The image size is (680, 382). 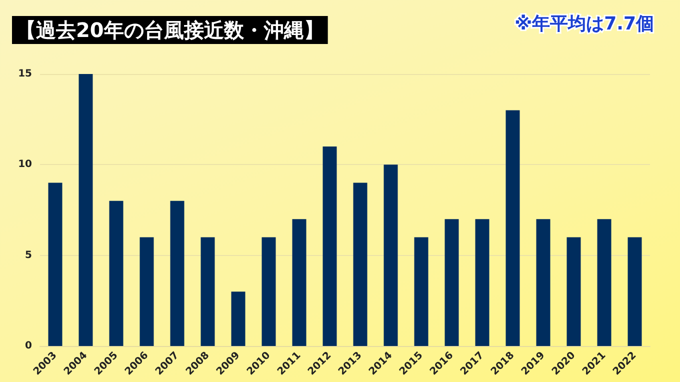 I want to click on y-tick-label: 15, so click(x=25, y=74).